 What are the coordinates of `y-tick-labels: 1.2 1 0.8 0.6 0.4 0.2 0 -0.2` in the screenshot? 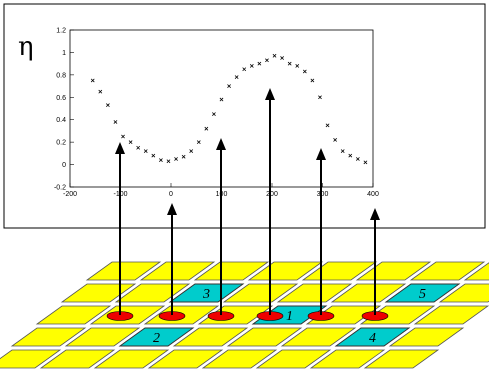 It's located at (64, 110).